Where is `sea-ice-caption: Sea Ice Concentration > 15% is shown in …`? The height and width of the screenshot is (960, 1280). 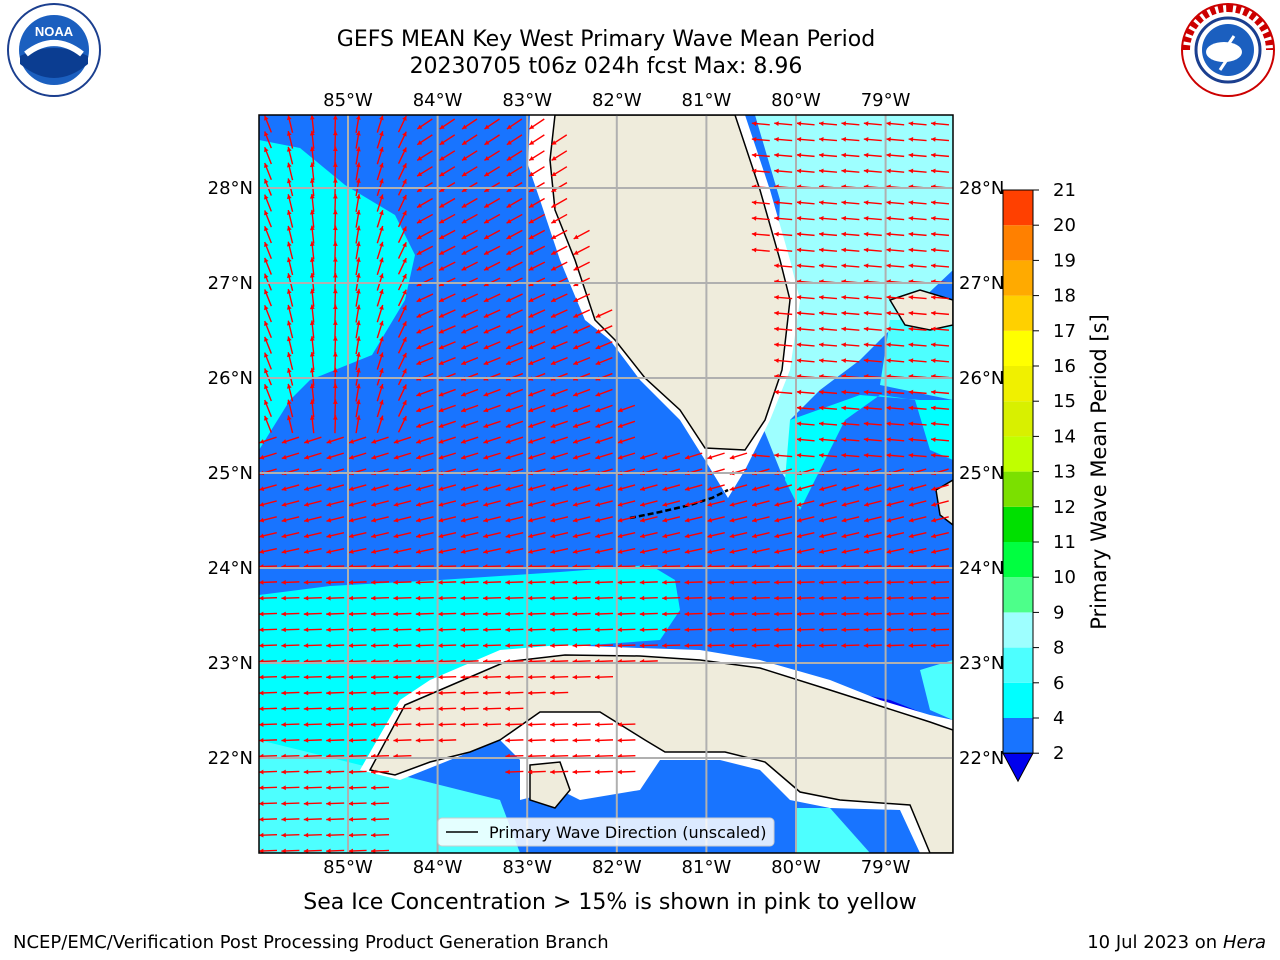 sea-ice-caption: Sea Ice Concentration > 15% is shown in … is located at coordinates (610, 902).